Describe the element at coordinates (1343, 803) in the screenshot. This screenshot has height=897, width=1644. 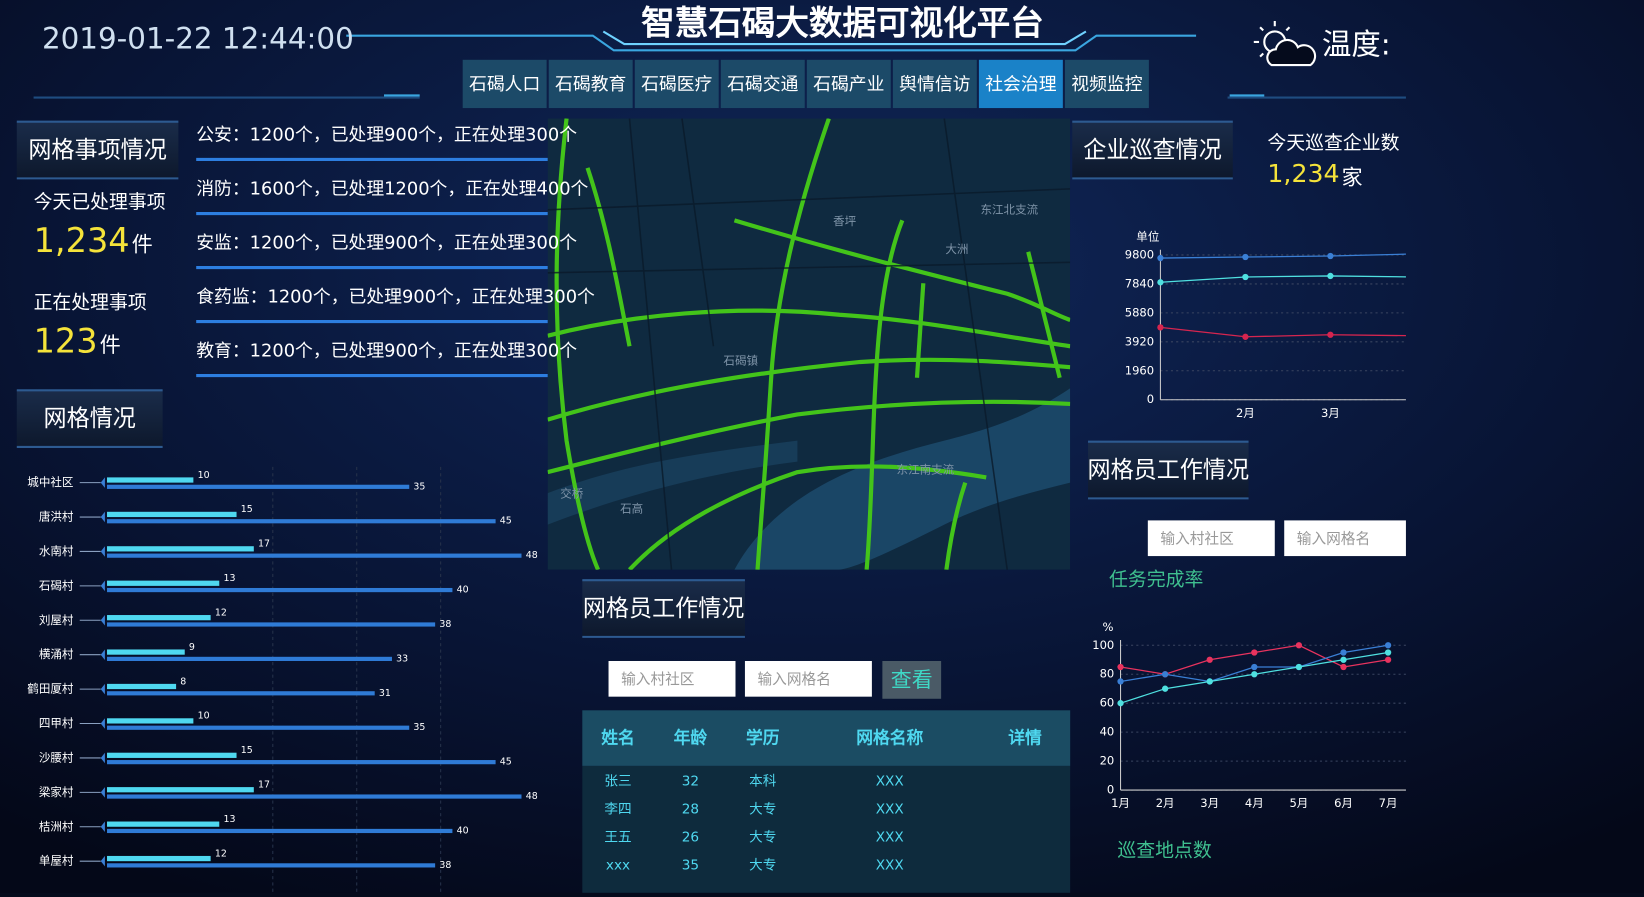
I see `x-tick-label: 6月` at that location.